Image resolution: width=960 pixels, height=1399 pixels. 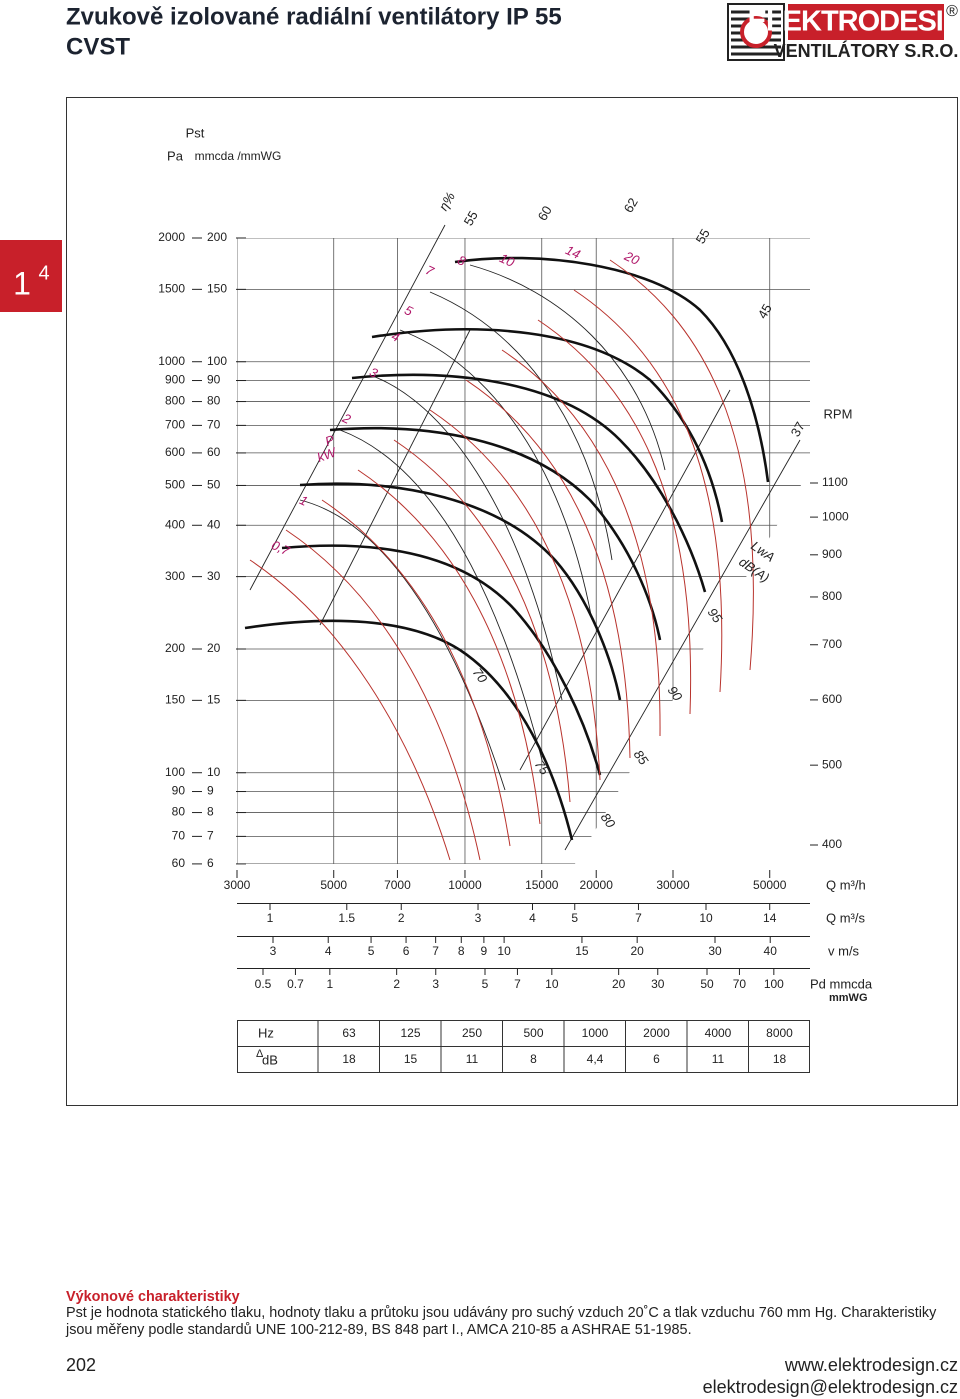 I want to click on x-tick-label: 5000, so click(x=333, y=885).